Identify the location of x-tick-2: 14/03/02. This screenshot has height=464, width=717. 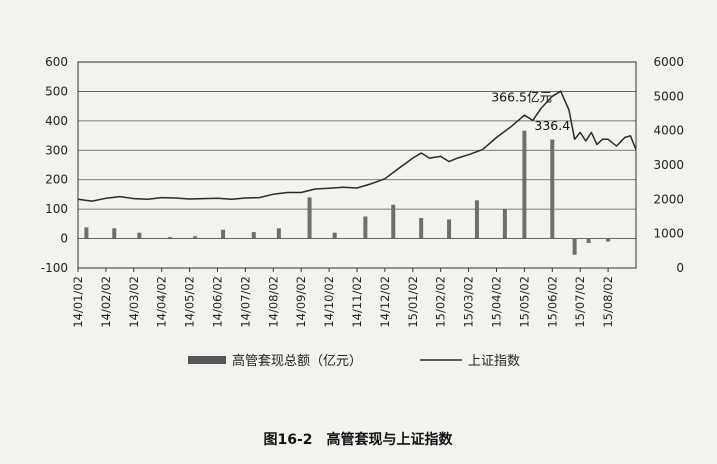
(134, 302).